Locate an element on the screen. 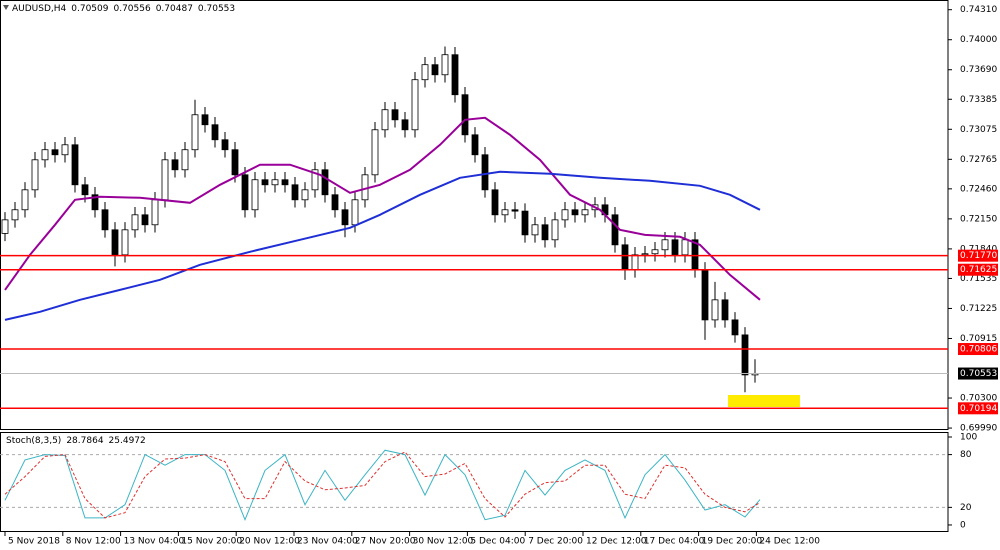  x-tick-label: 23 Nov 04:00 is located at coordinates (327, 542).